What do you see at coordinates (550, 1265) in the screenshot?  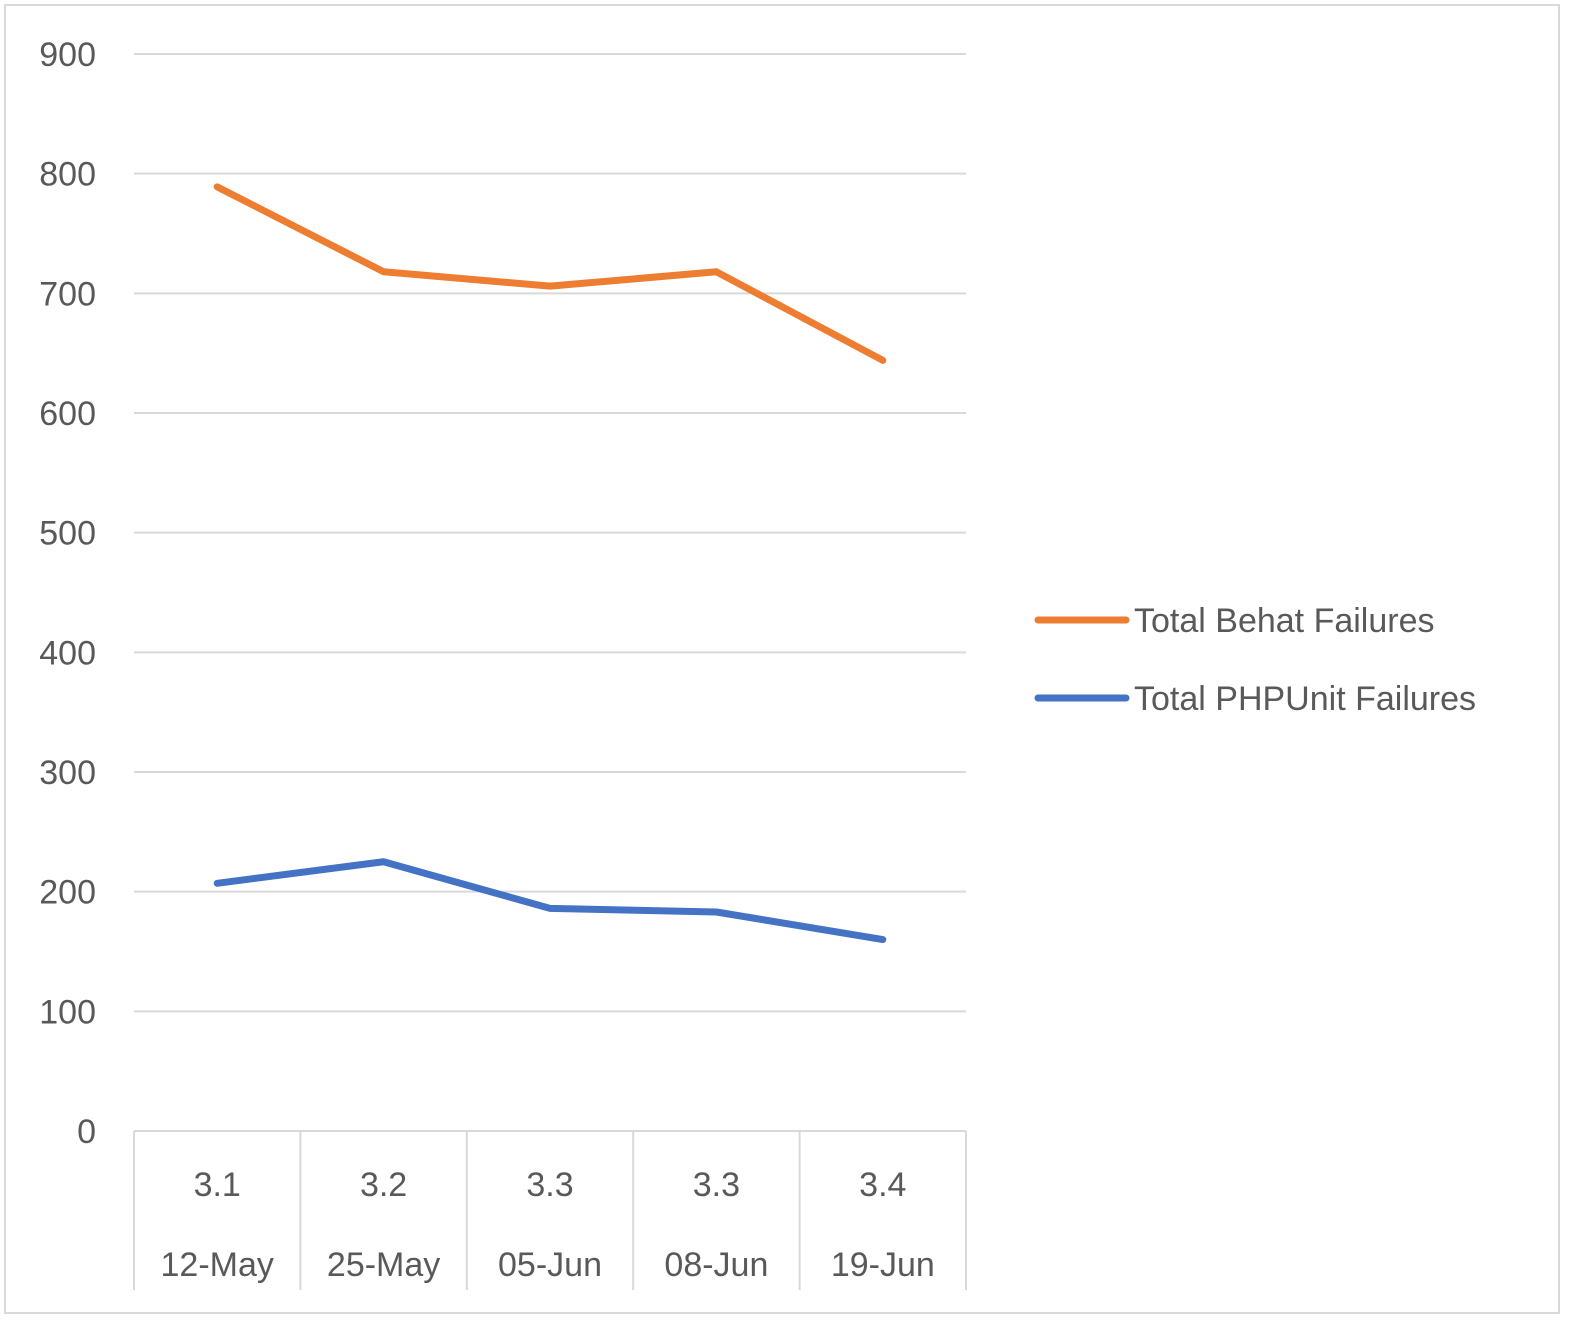 I see `x-tick-label-date: 05-Jun` at bounding box center [550, 1265].